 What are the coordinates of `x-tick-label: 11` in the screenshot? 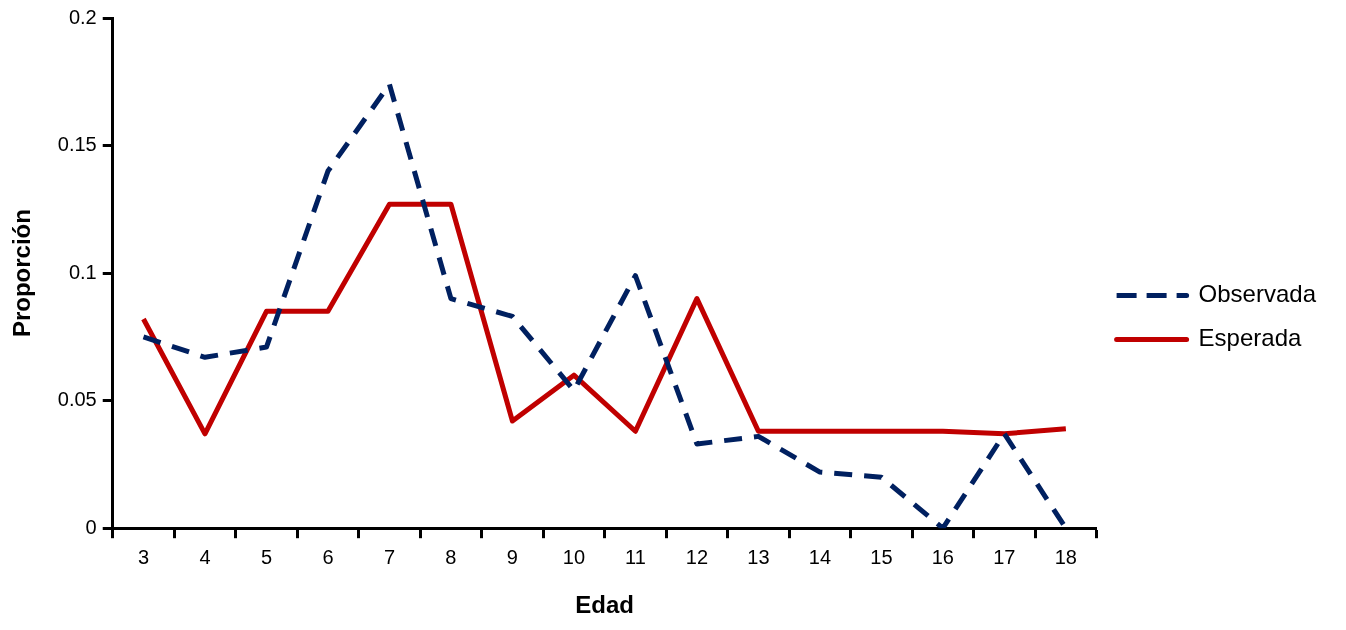 It's located at (635, 556).